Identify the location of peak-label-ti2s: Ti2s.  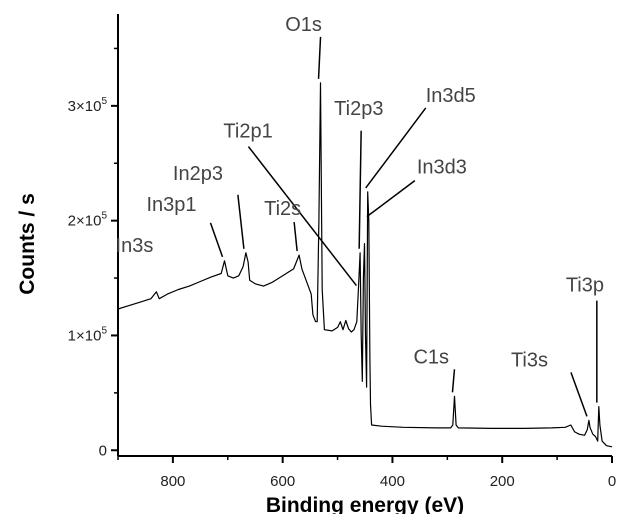
(282, 209).